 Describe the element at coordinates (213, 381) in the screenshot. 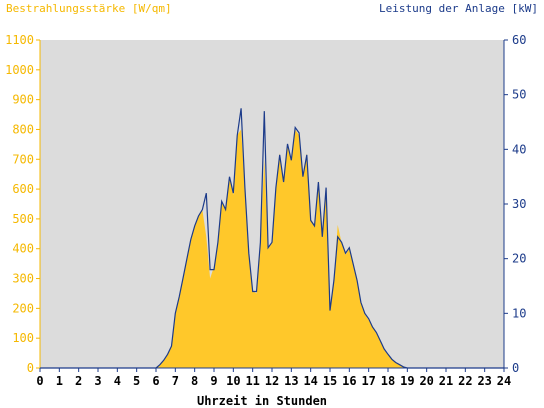

I see `x-tick-label: 9` at that location.